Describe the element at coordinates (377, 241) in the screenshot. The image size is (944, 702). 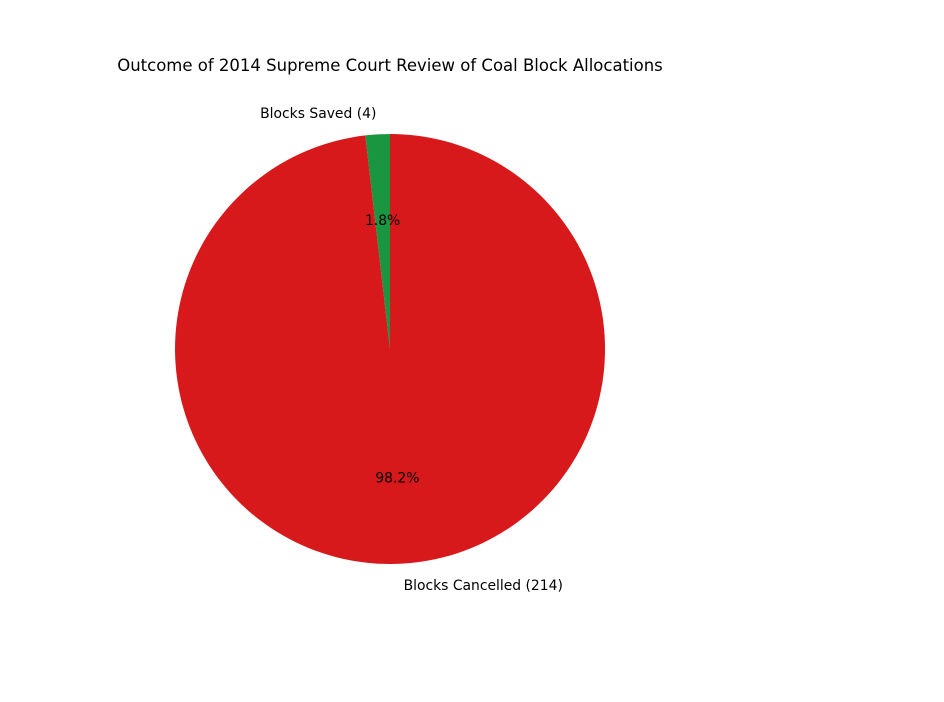
I see `pie-slice-blocks-saved` at that location.